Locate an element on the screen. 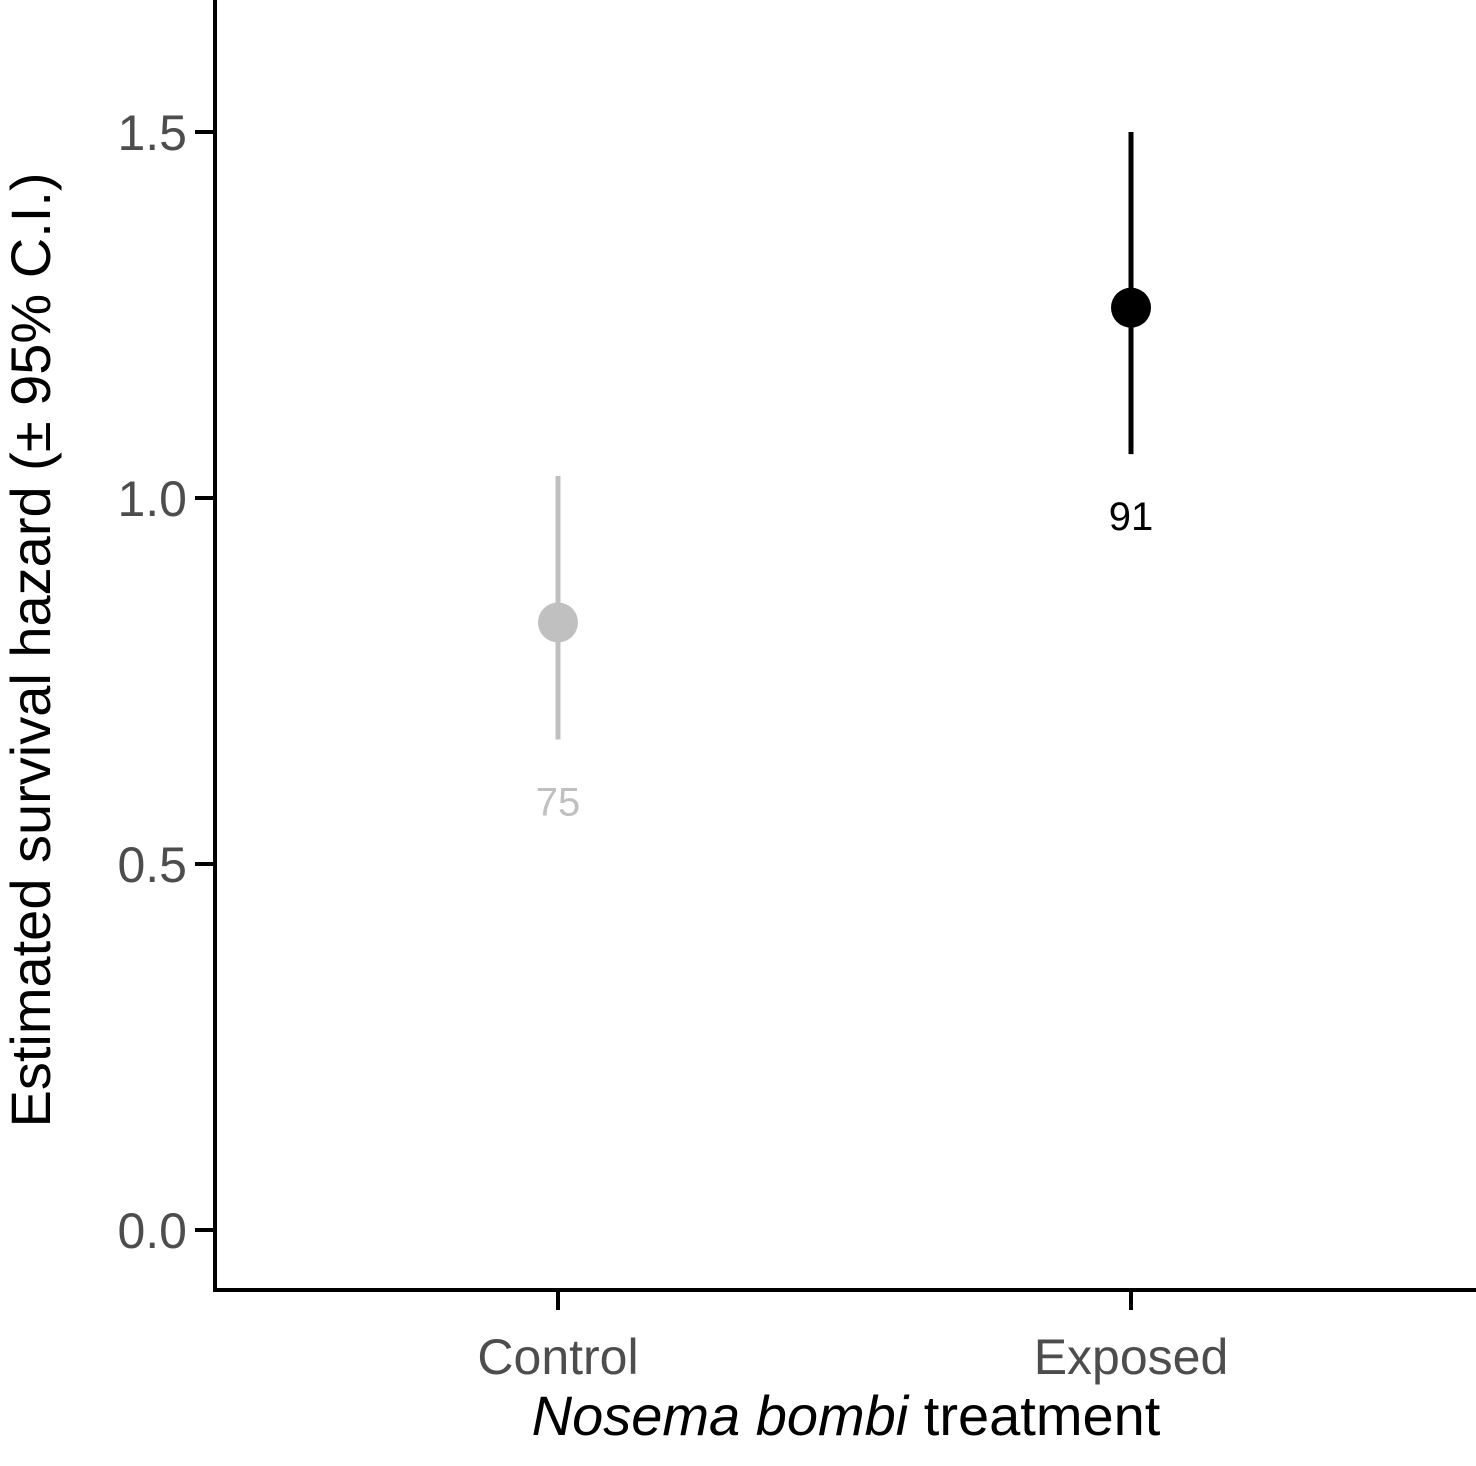 The image size is (1476, 1466). y-tick-label: 1.0 is located at coordinates (152, 499).